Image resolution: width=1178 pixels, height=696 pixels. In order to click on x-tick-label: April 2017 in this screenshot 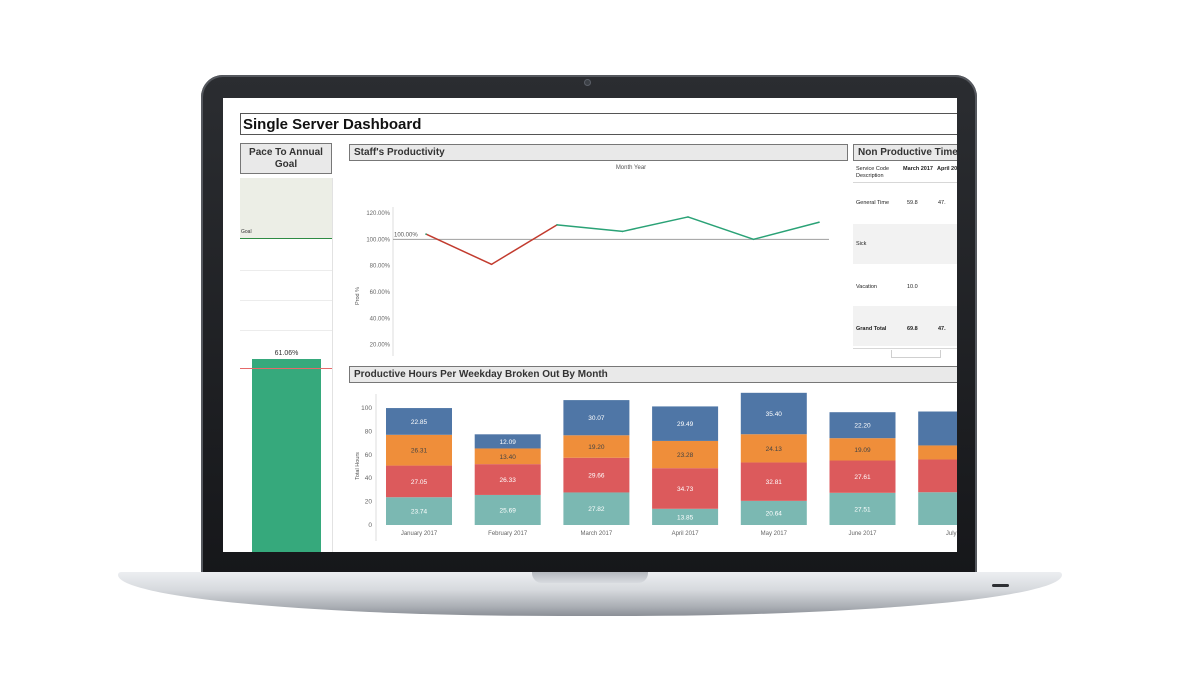, I will do `click(686, 534)`.